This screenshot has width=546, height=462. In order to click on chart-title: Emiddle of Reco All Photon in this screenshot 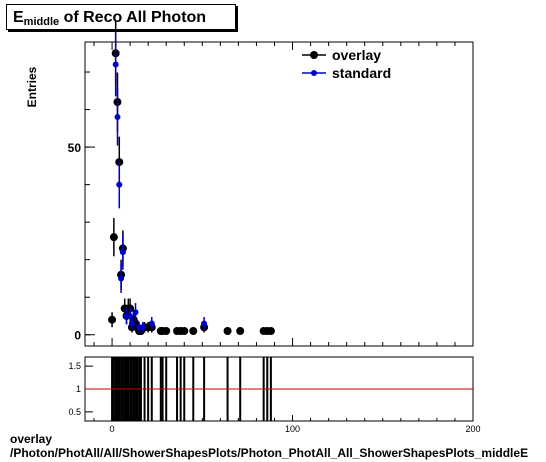, I will do `click(121, 17)`.